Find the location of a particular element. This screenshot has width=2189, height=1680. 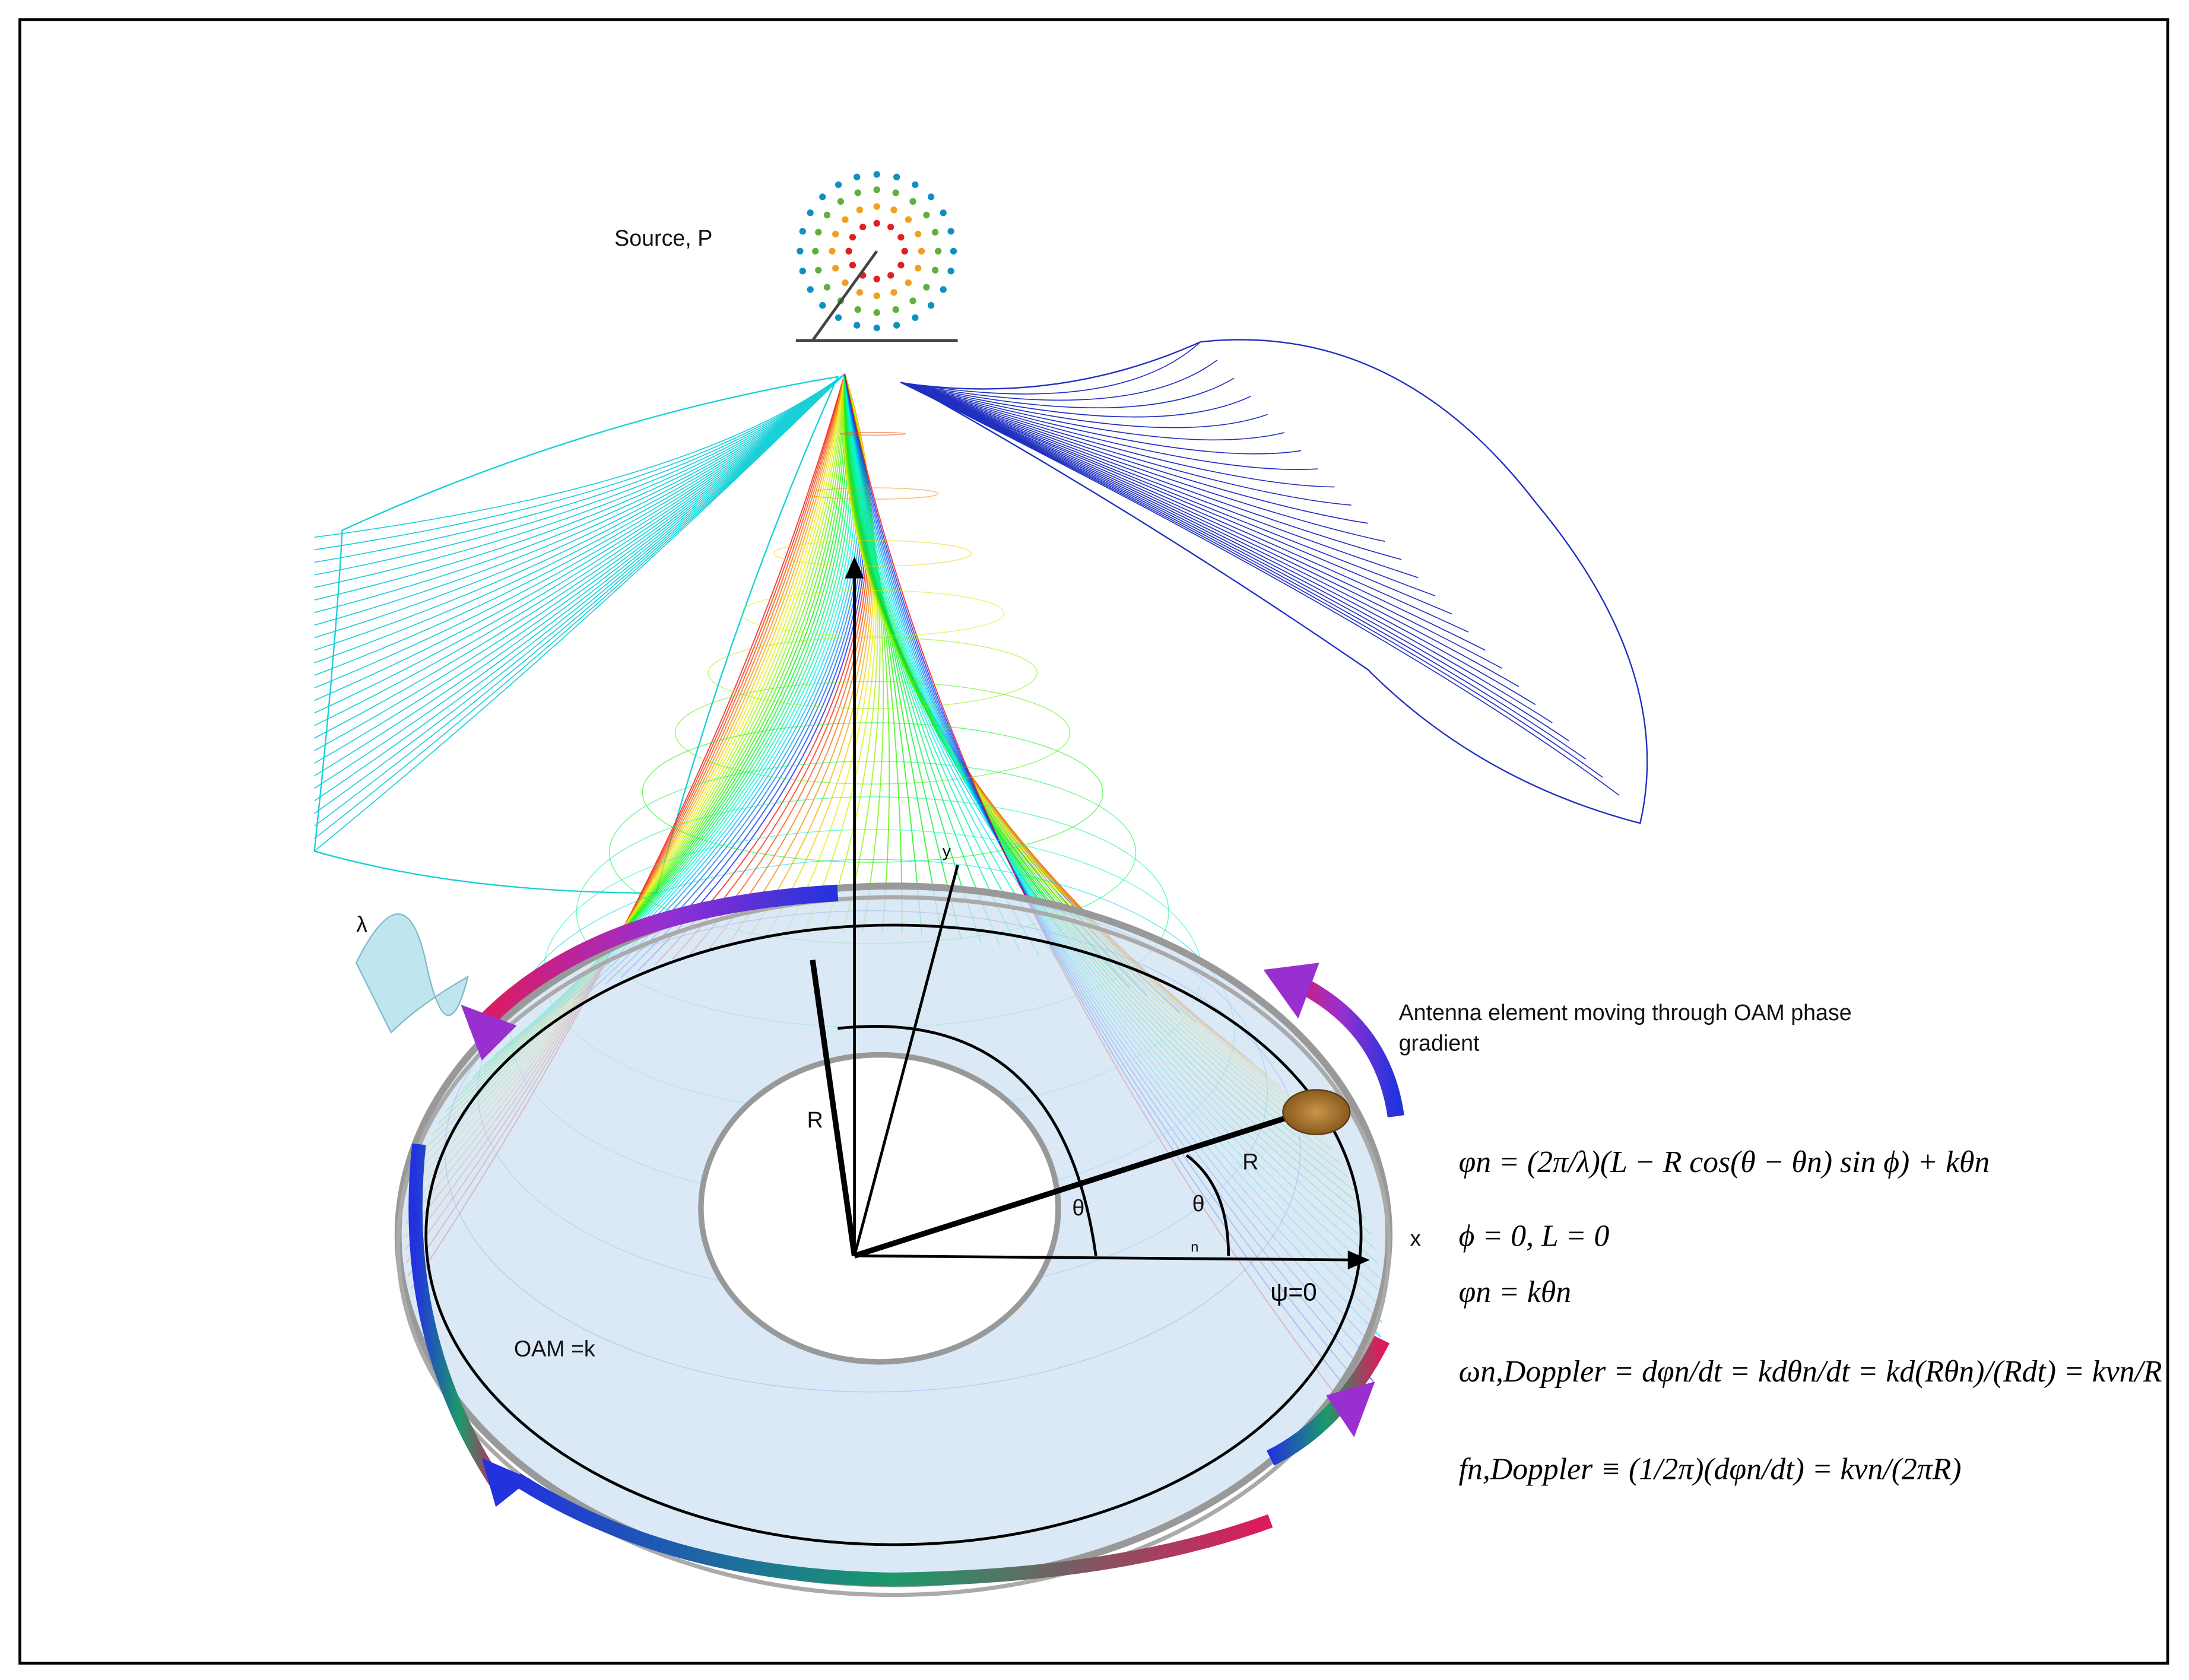

y-axis is located at coordinates (906, 1060).